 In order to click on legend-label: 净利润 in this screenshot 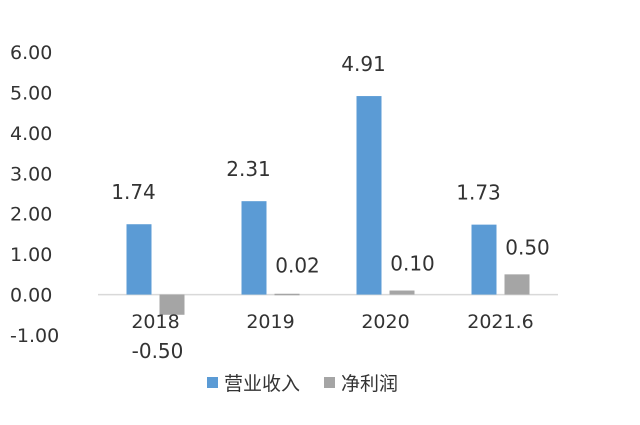, I will do `click(369, 384)`.